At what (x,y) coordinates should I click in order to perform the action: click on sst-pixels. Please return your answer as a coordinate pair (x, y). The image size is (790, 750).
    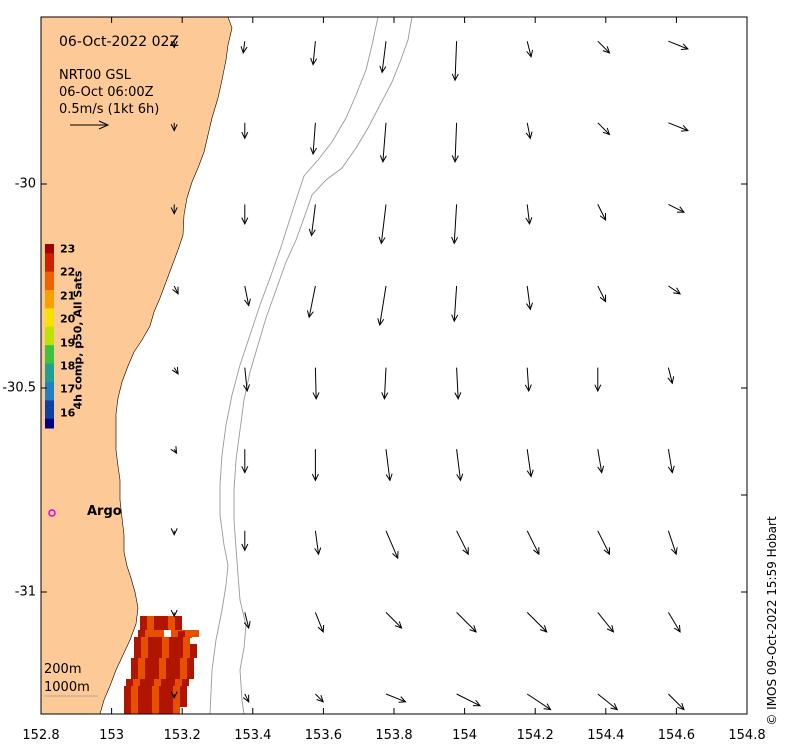
    Looking at the image, I should click on (161, 665).